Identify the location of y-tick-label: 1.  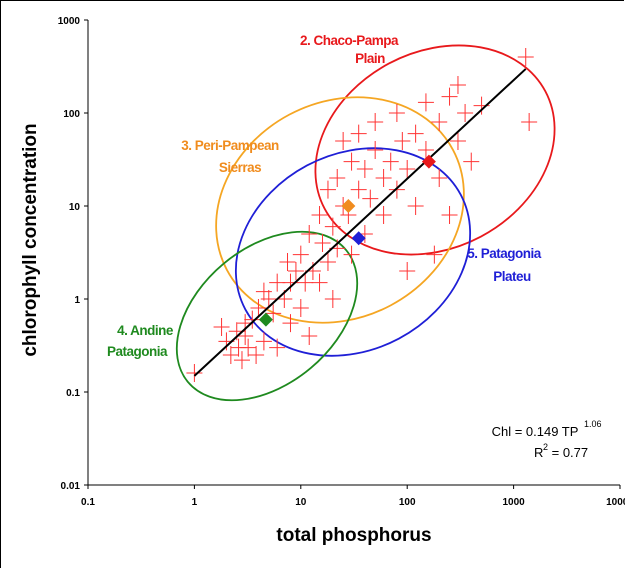
(77, 300).